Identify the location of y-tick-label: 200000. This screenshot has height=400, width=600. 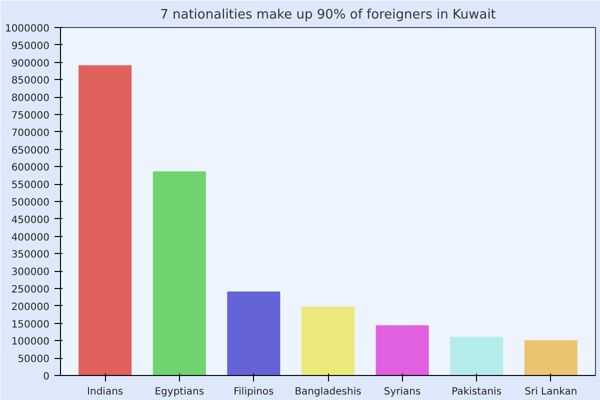
(30, 307).